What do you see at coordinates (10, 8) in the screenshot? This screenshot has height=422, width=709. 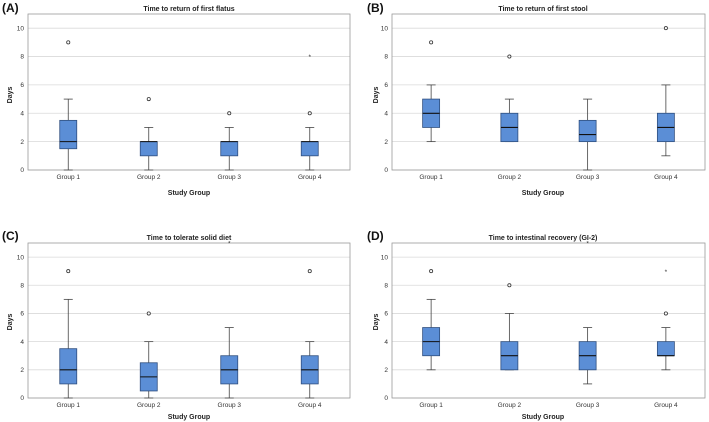 I see `panel-label: (A)` at bounding box center [10, 8].